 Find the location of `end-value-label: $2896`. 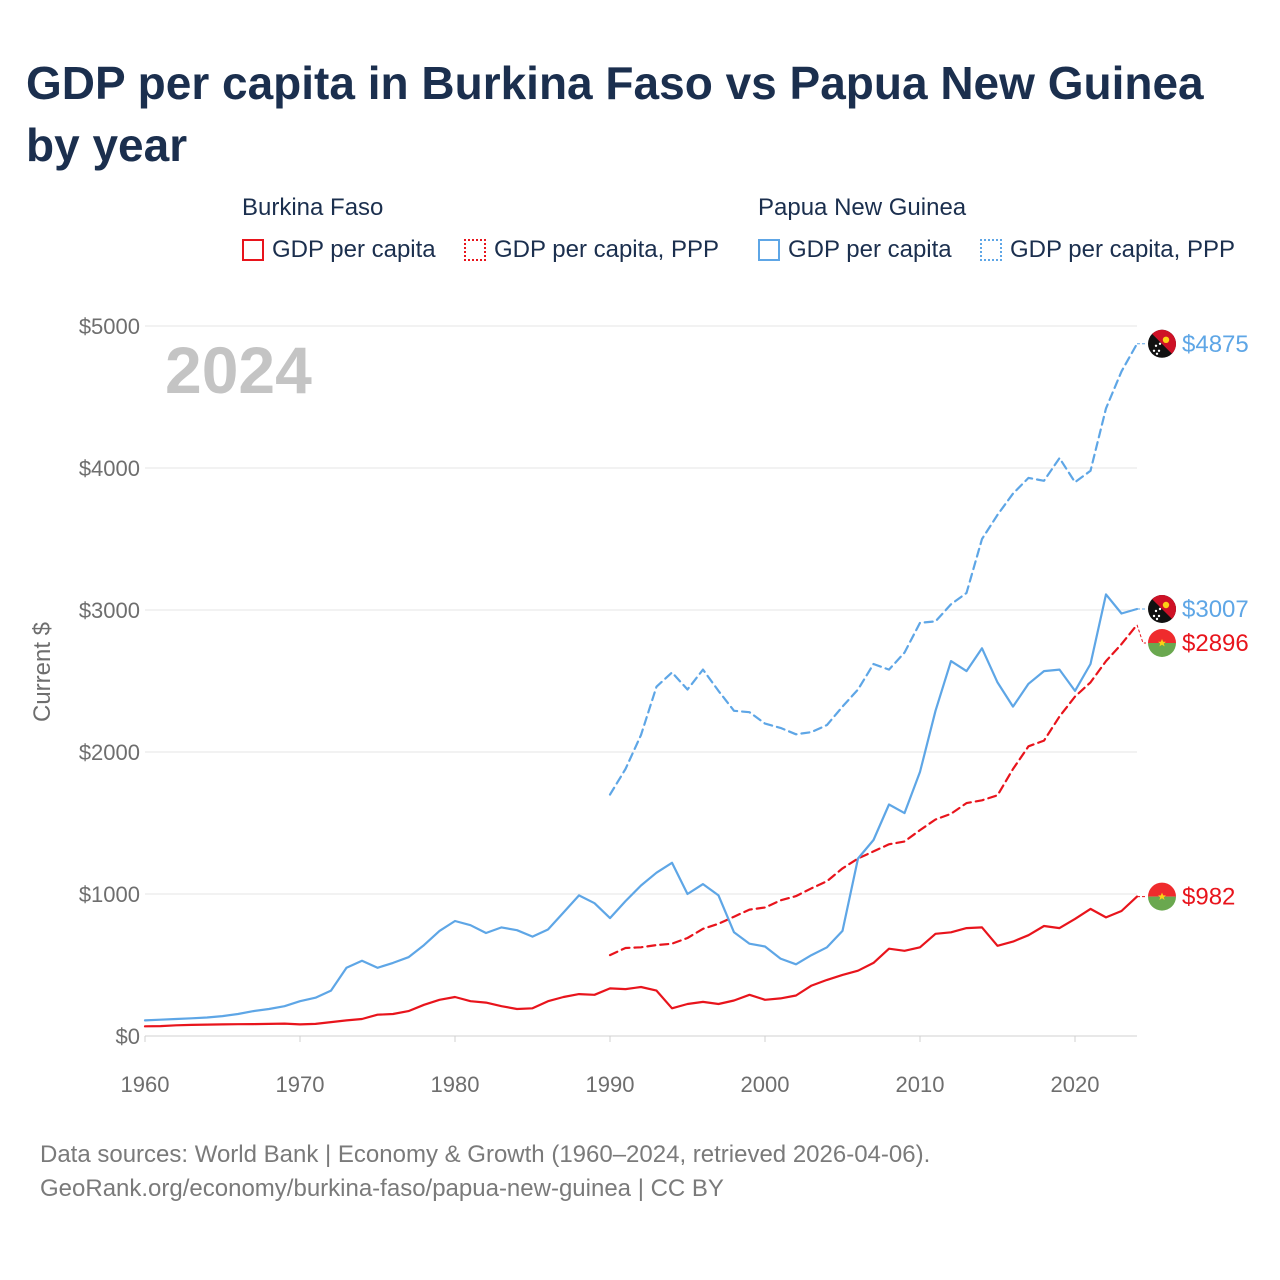

end-value-label: $2896 is located at coordinates (1215, 643).